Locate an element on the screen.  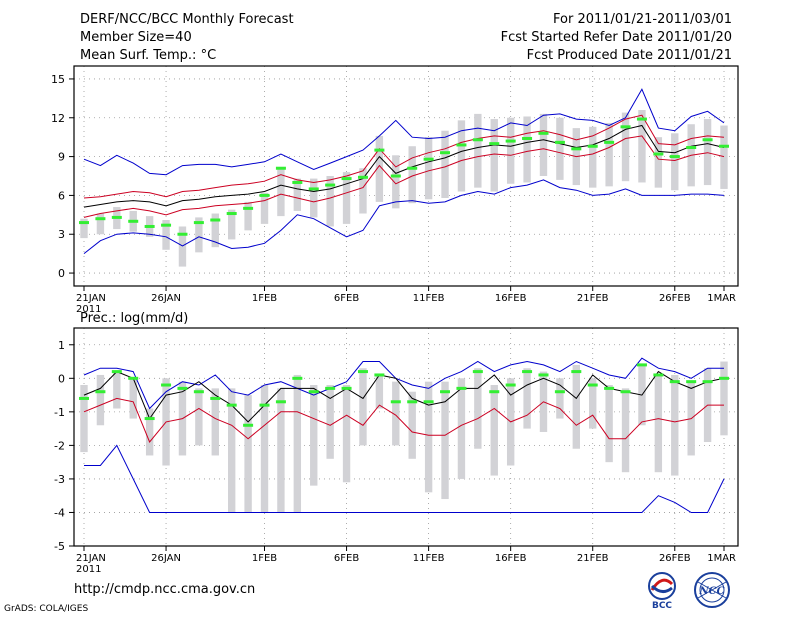
x-tick-label: 1MAR is located at coordinates (721, 298).